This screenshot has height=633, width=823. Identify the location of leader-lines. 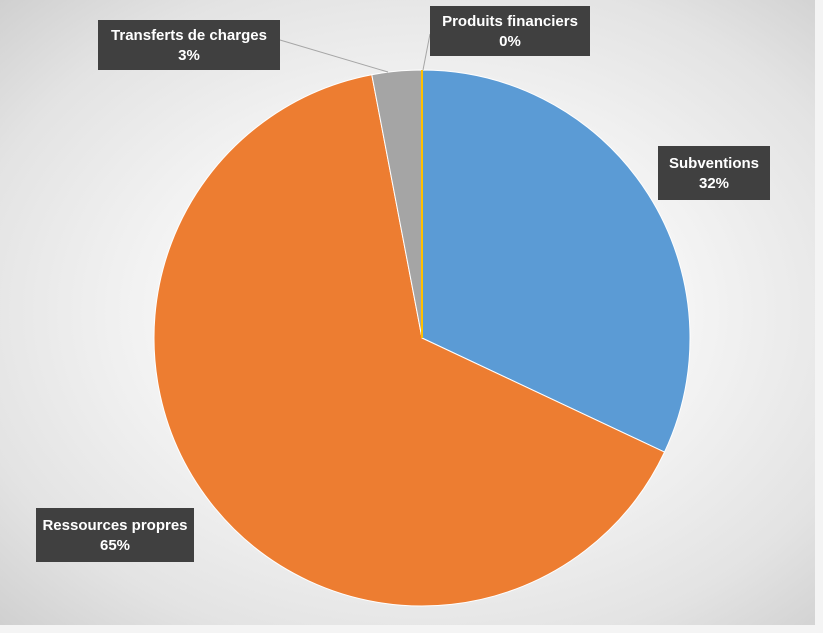
(355, 53).